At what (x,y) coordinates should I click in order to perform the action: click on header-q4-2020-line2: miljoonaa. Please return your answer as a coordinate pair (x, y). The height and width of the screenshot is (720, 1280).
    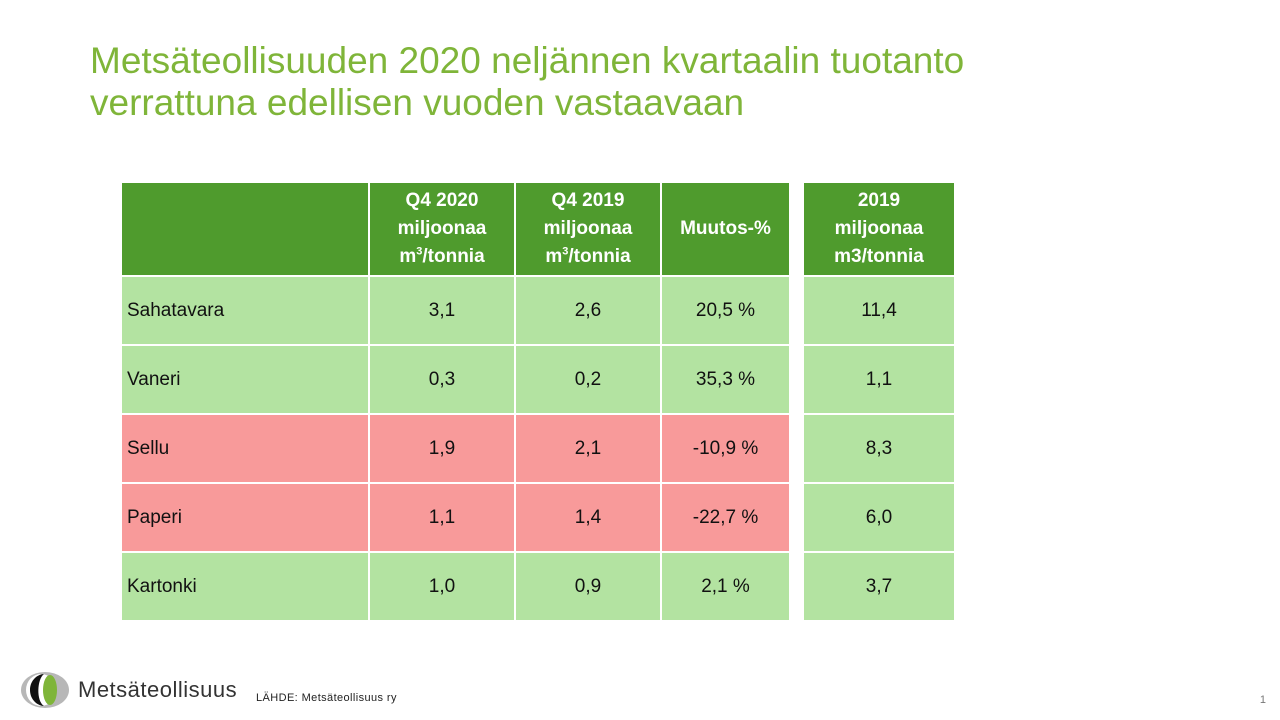
    Looking at the image, I should click on (442, 228).